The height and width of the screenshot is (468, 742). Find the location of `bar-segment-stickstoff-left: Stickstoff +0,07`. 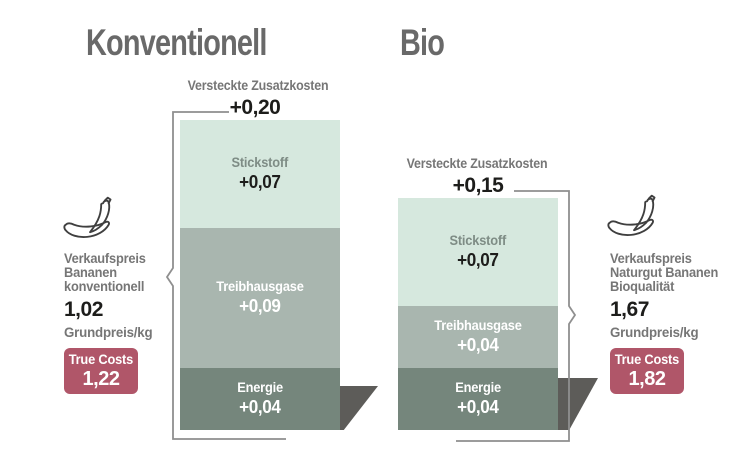

bar-segment-stickstoff-left: Stickstoff +0,07 is located at coordinates (260, 174).